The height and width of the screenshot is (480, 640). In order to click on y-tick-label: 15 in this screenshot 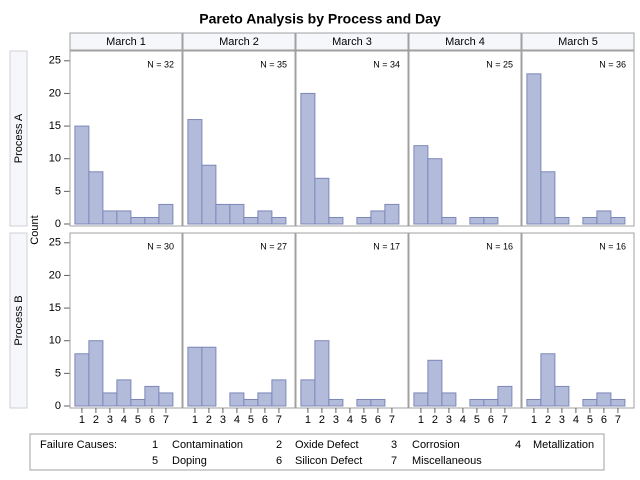, I will do `click(55, 126)`.